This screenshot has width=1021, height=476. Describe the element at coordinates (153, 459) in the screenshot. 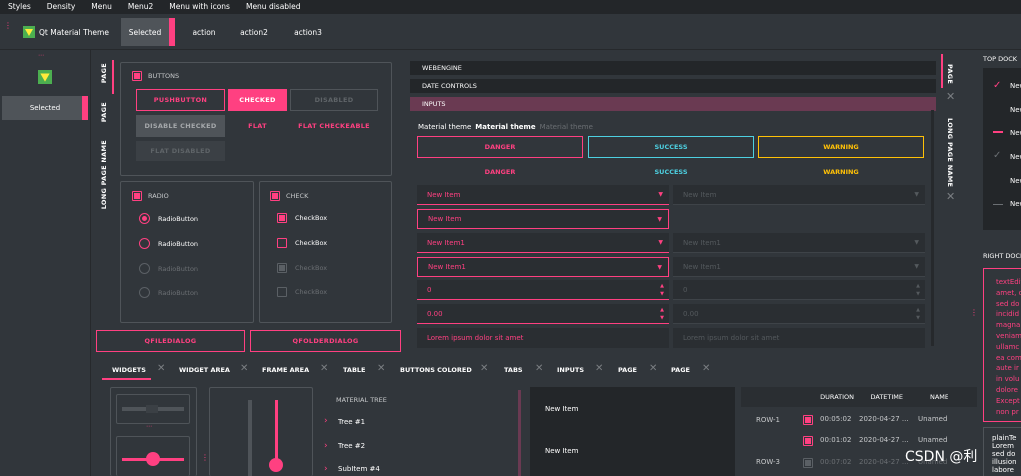

I see `hslider-handle` at that location.